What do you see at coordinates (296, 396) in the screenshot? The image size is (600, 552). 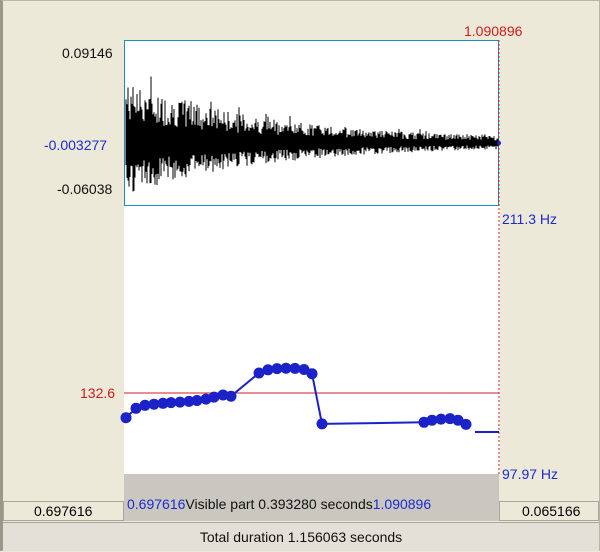 I see `pitch-curve` at bounding box center [296, 396].